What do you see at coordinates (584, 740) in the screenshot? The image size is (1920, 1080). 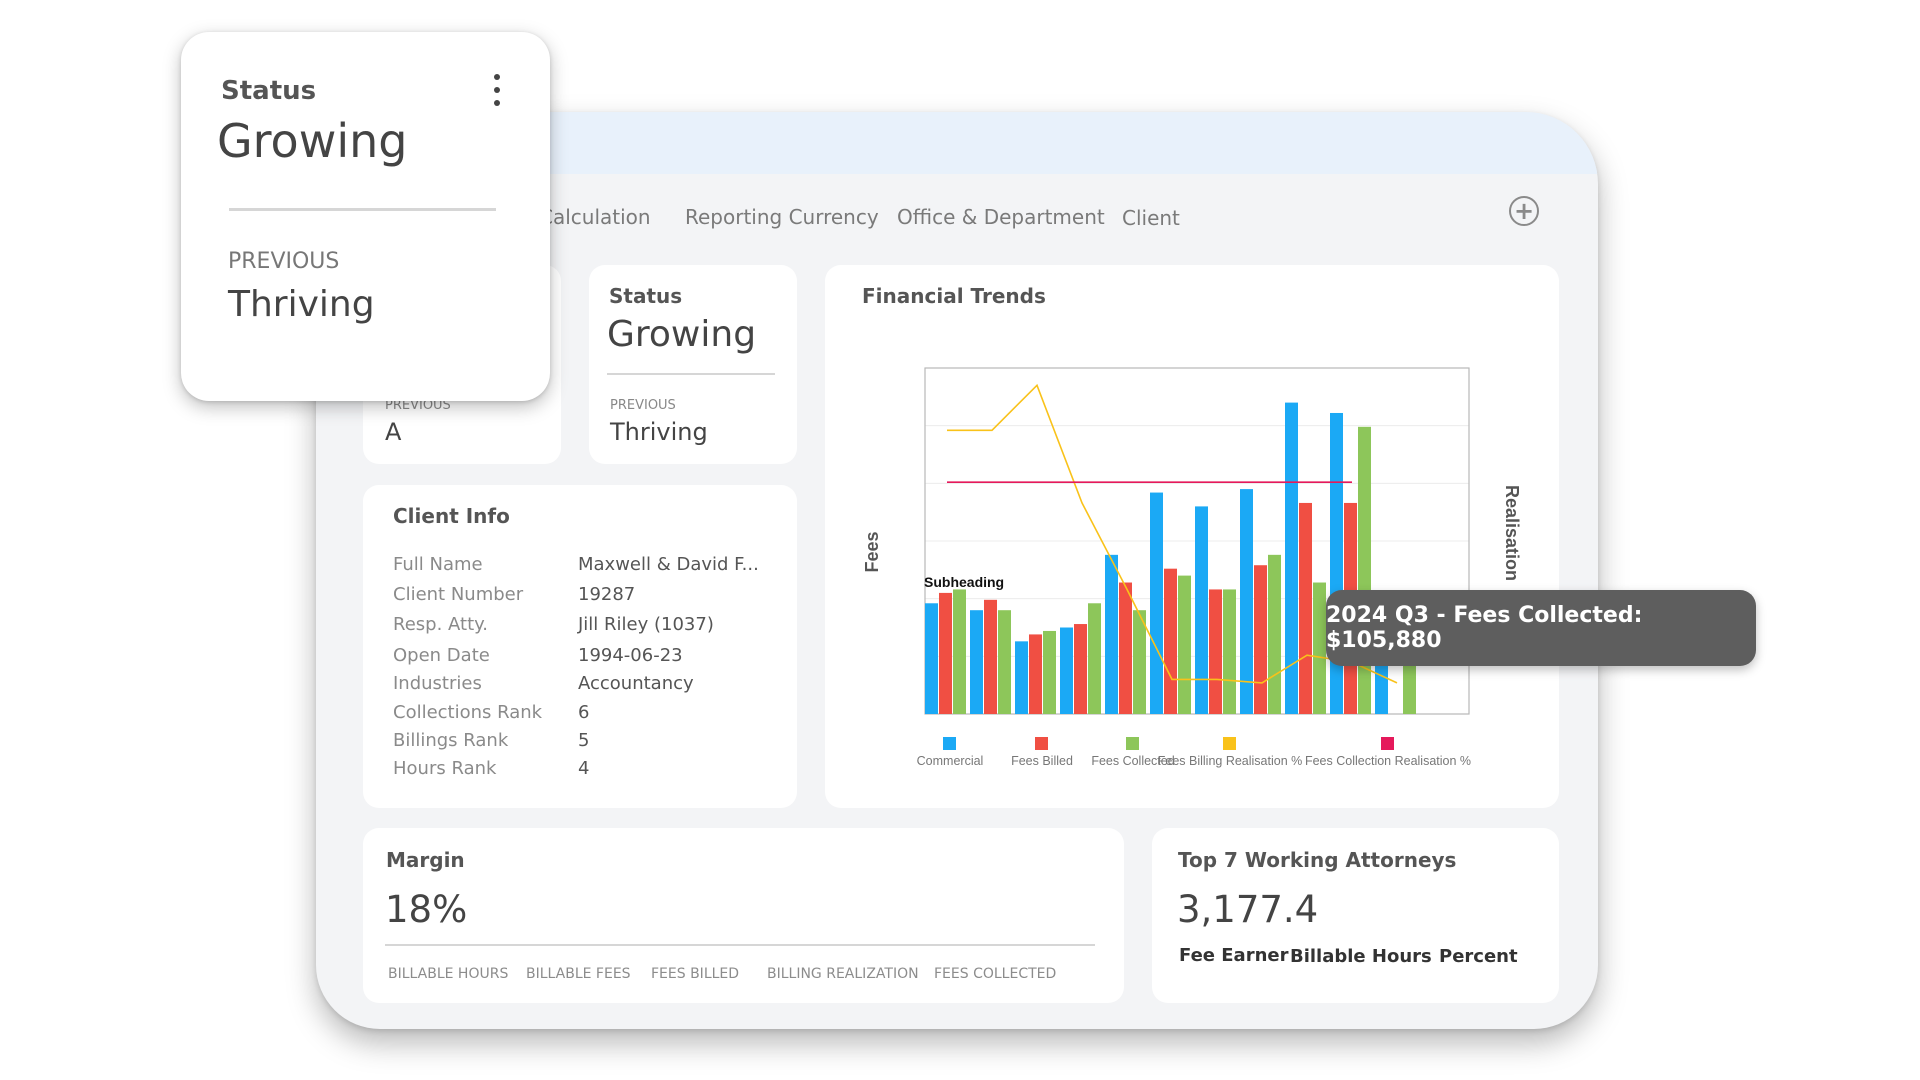 I see `info-value: 5` at bounding box center [584, 740].